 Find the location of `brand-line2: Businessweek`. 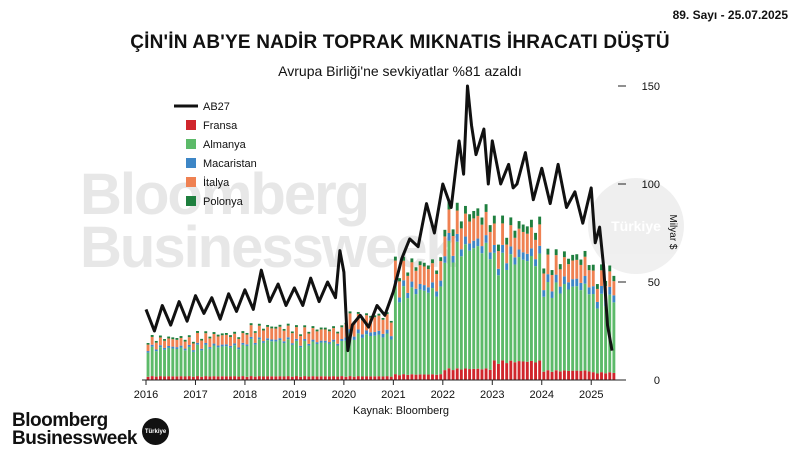

brand-line2: Businessweek is located at coordinates (74, 438).